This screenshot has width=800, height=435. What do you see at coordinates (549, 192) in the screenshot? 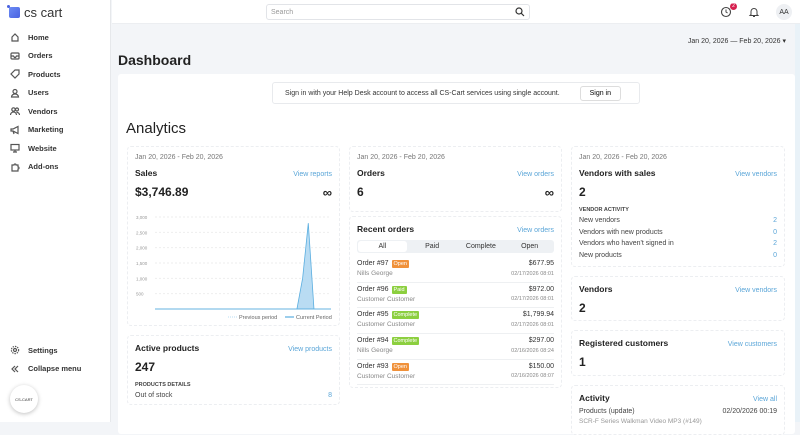
I see `infinity-icon: ∞` at bounding box center [549, 192].